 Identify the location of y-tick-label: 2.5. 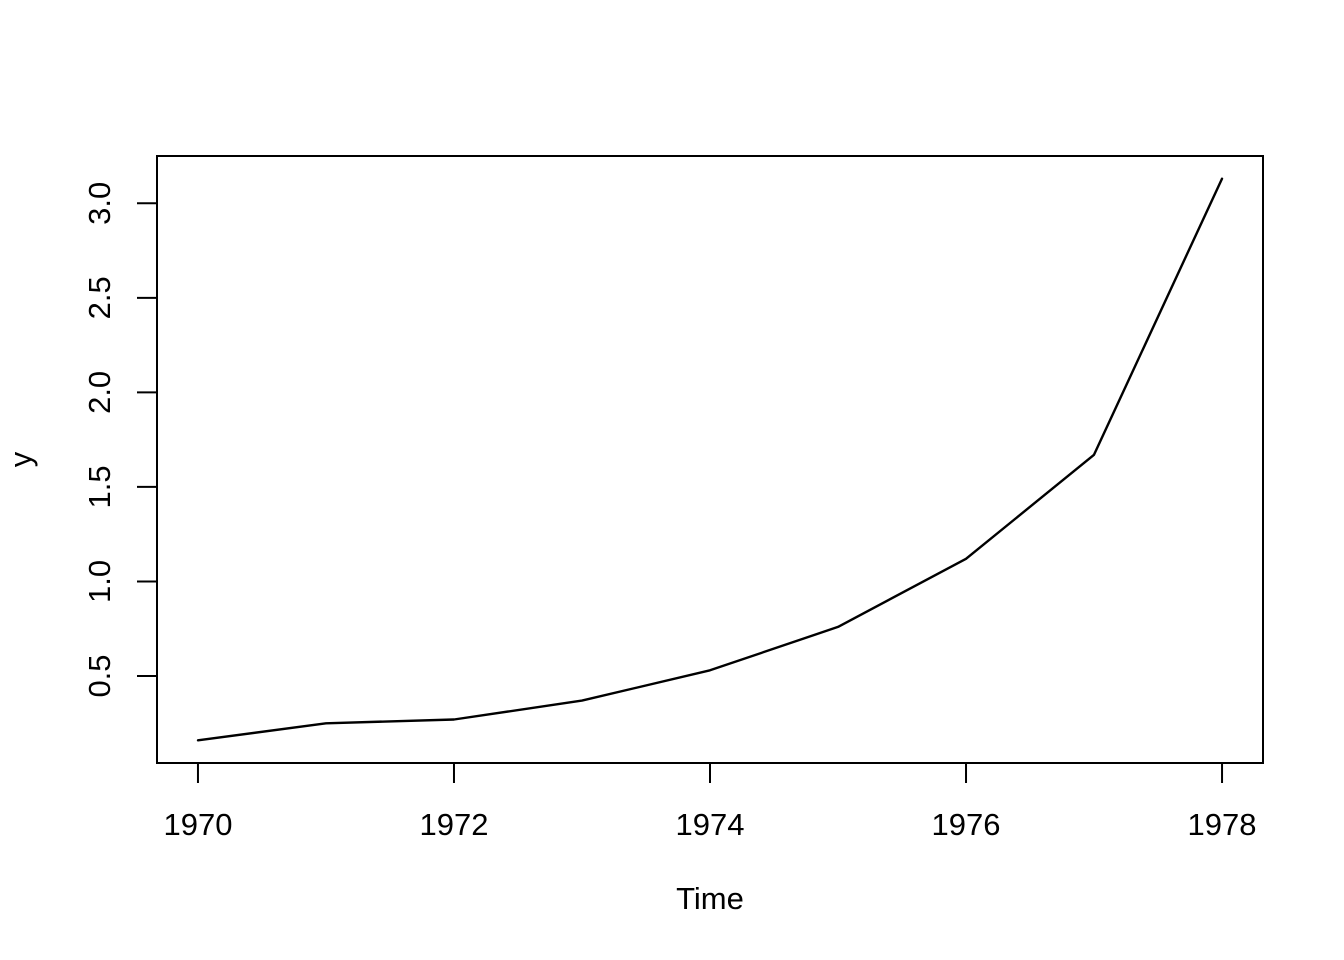
(99, 297).